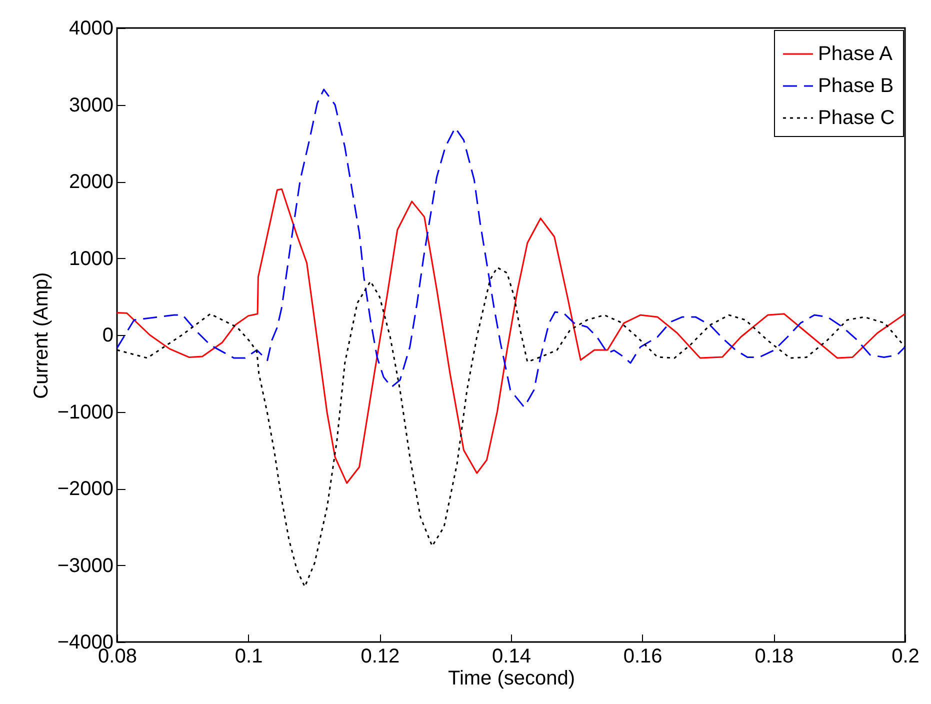 This screenshot has height=704, width=931. What do you see at coordinates (91, 259) in the screenshot?
I see `y-tick-label: 1000` at bounding box center [91, 259].